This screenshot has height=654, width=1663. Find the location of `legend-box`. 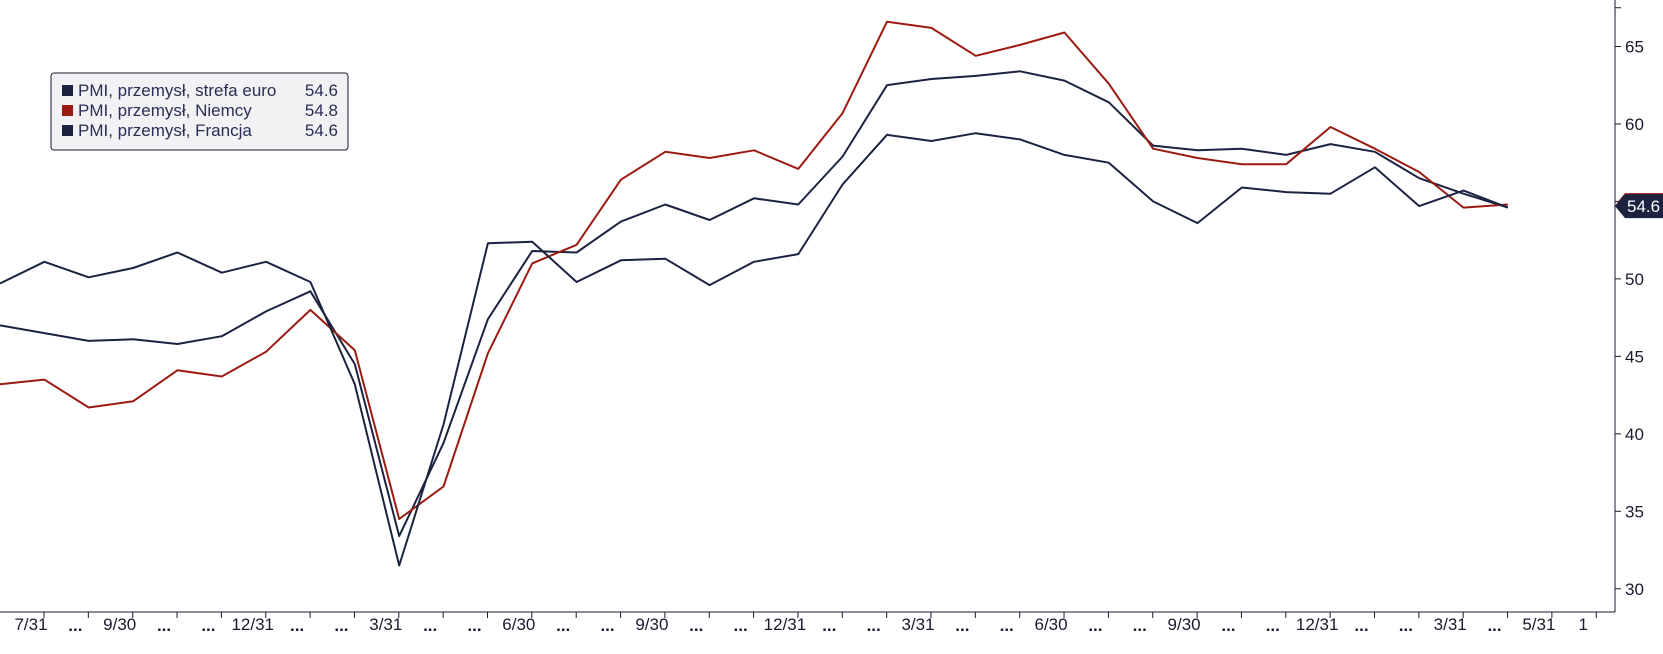

legend-box is located at coordinates (199, 111).